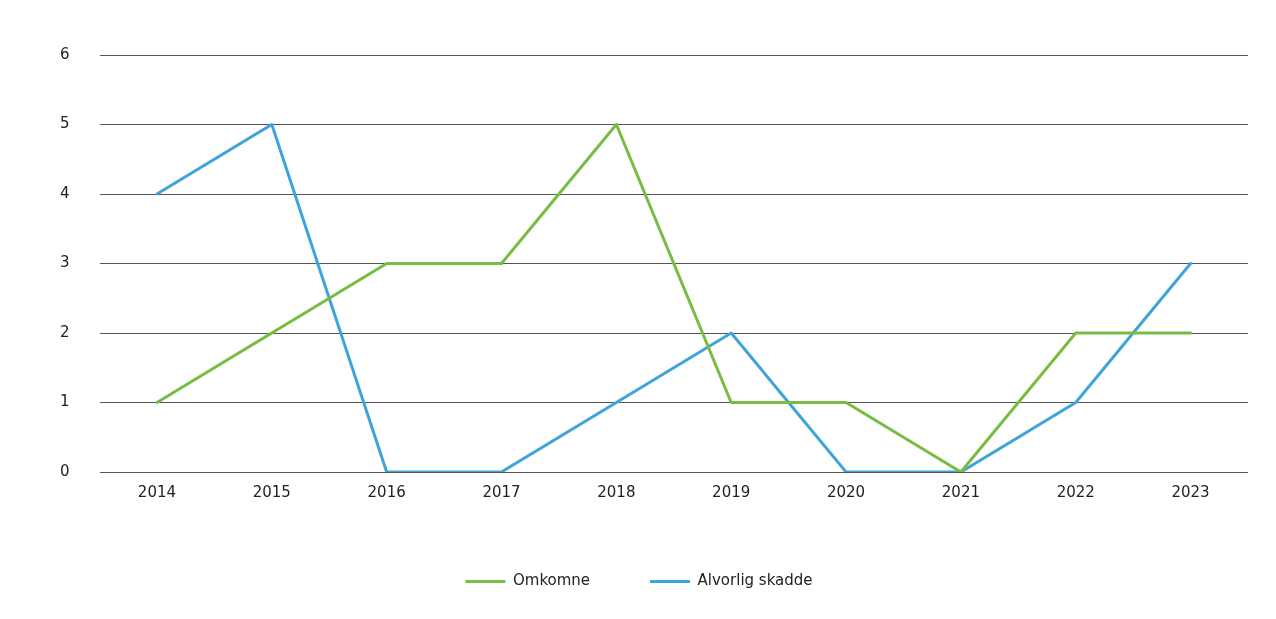 Image resolution: width=1276 pixels, height=619 pixels. I want to click on x-tick-label: 2017, so click(501, 491).